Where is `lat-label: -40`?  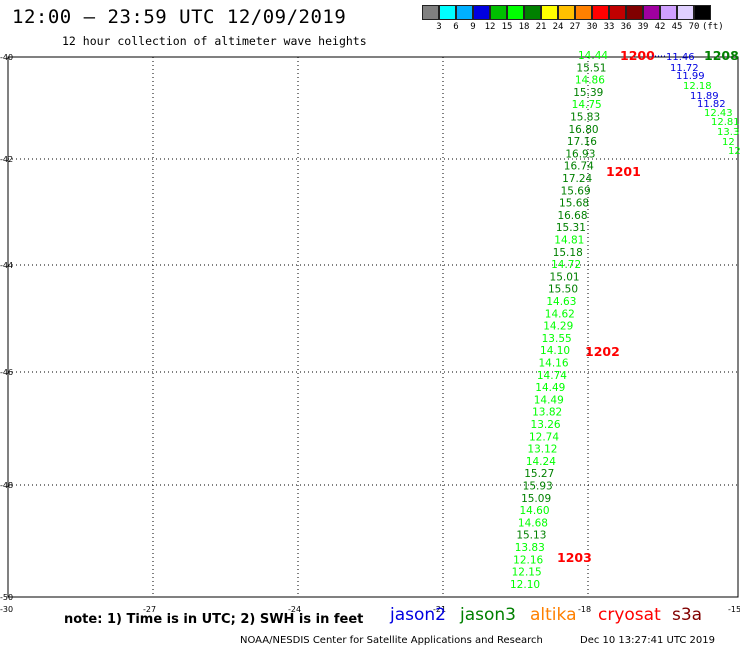
lat-label: -40 is located at coordinates (6, 57).